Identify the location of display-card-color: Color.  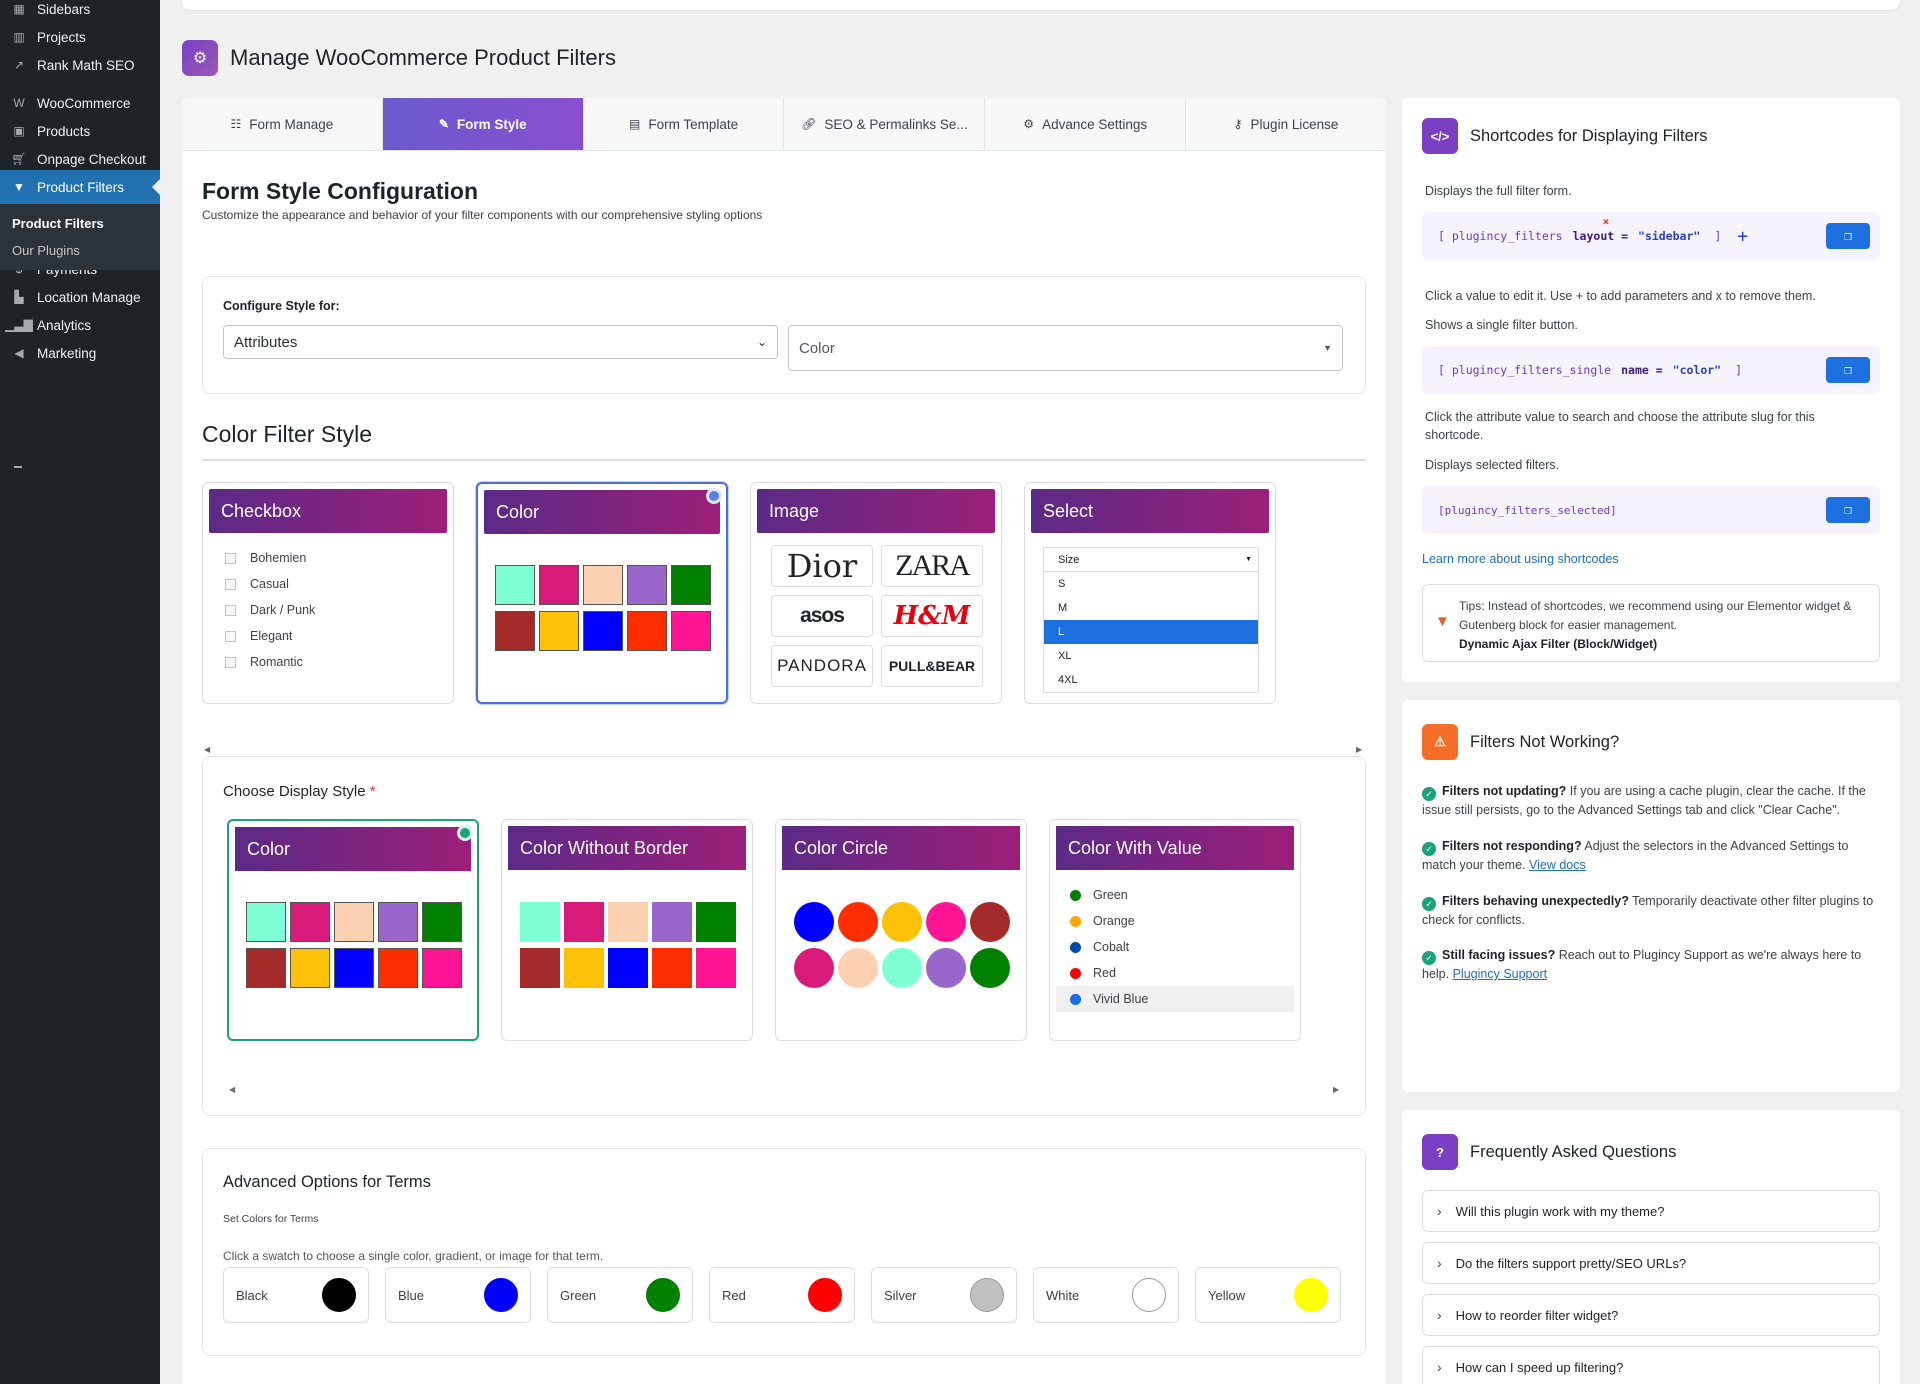
(353, 930).